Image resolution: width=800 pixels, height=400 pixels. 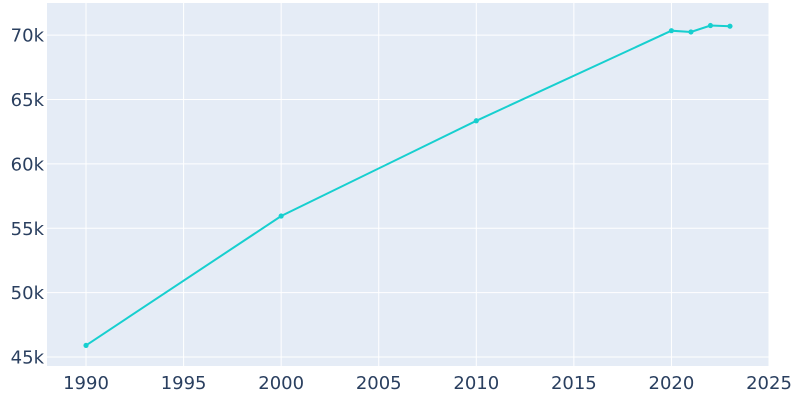 What do you see at coordinates (28, 357) in the screenshot?
I see `y-tick-label: 45k` at bounding box center [28, 357].